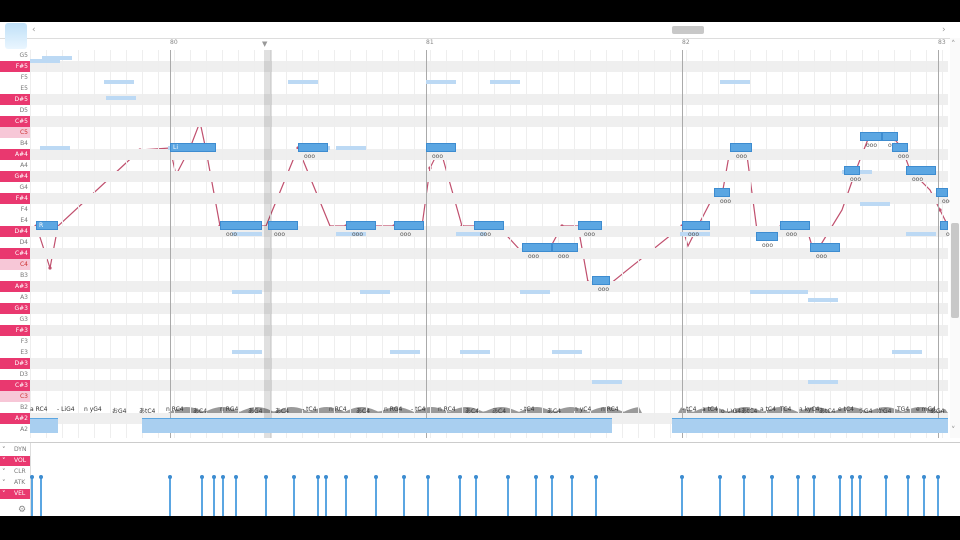 The image size is (960, 540). What do you see at coordinates (47, 225) in the screenshot?
I see `note-block: R` at bounding box center [47, 225].